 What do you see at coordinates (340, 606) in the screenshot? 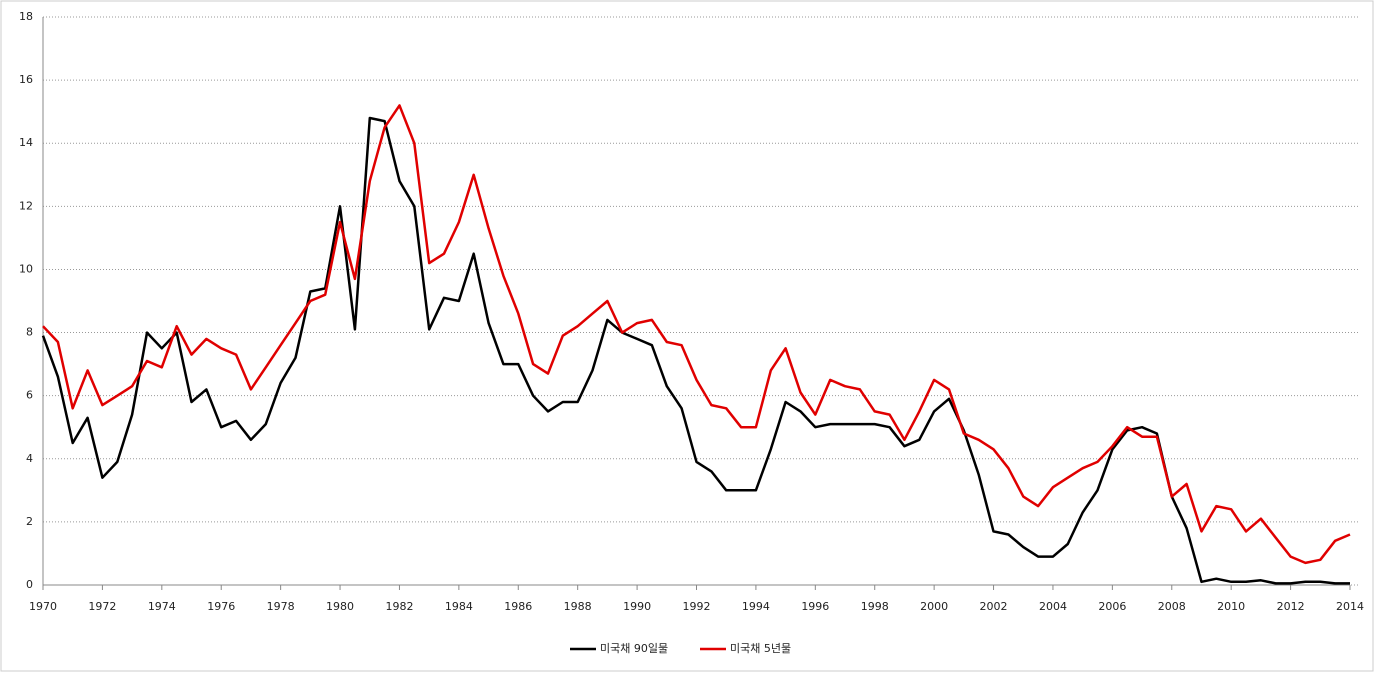
I see `x-tick-label: 1980` at bounding box center [340, 606].